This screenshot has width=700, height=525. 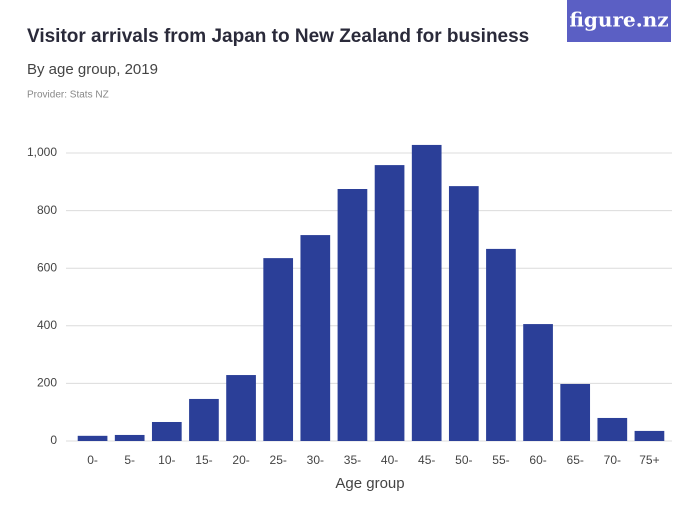 I want to click on x-tick-label: 10-, so click(x=166, y=460).